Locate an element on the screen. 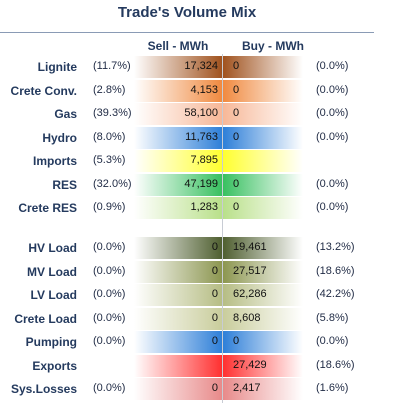  row-label: Gas is located at coordinates (65, 114).